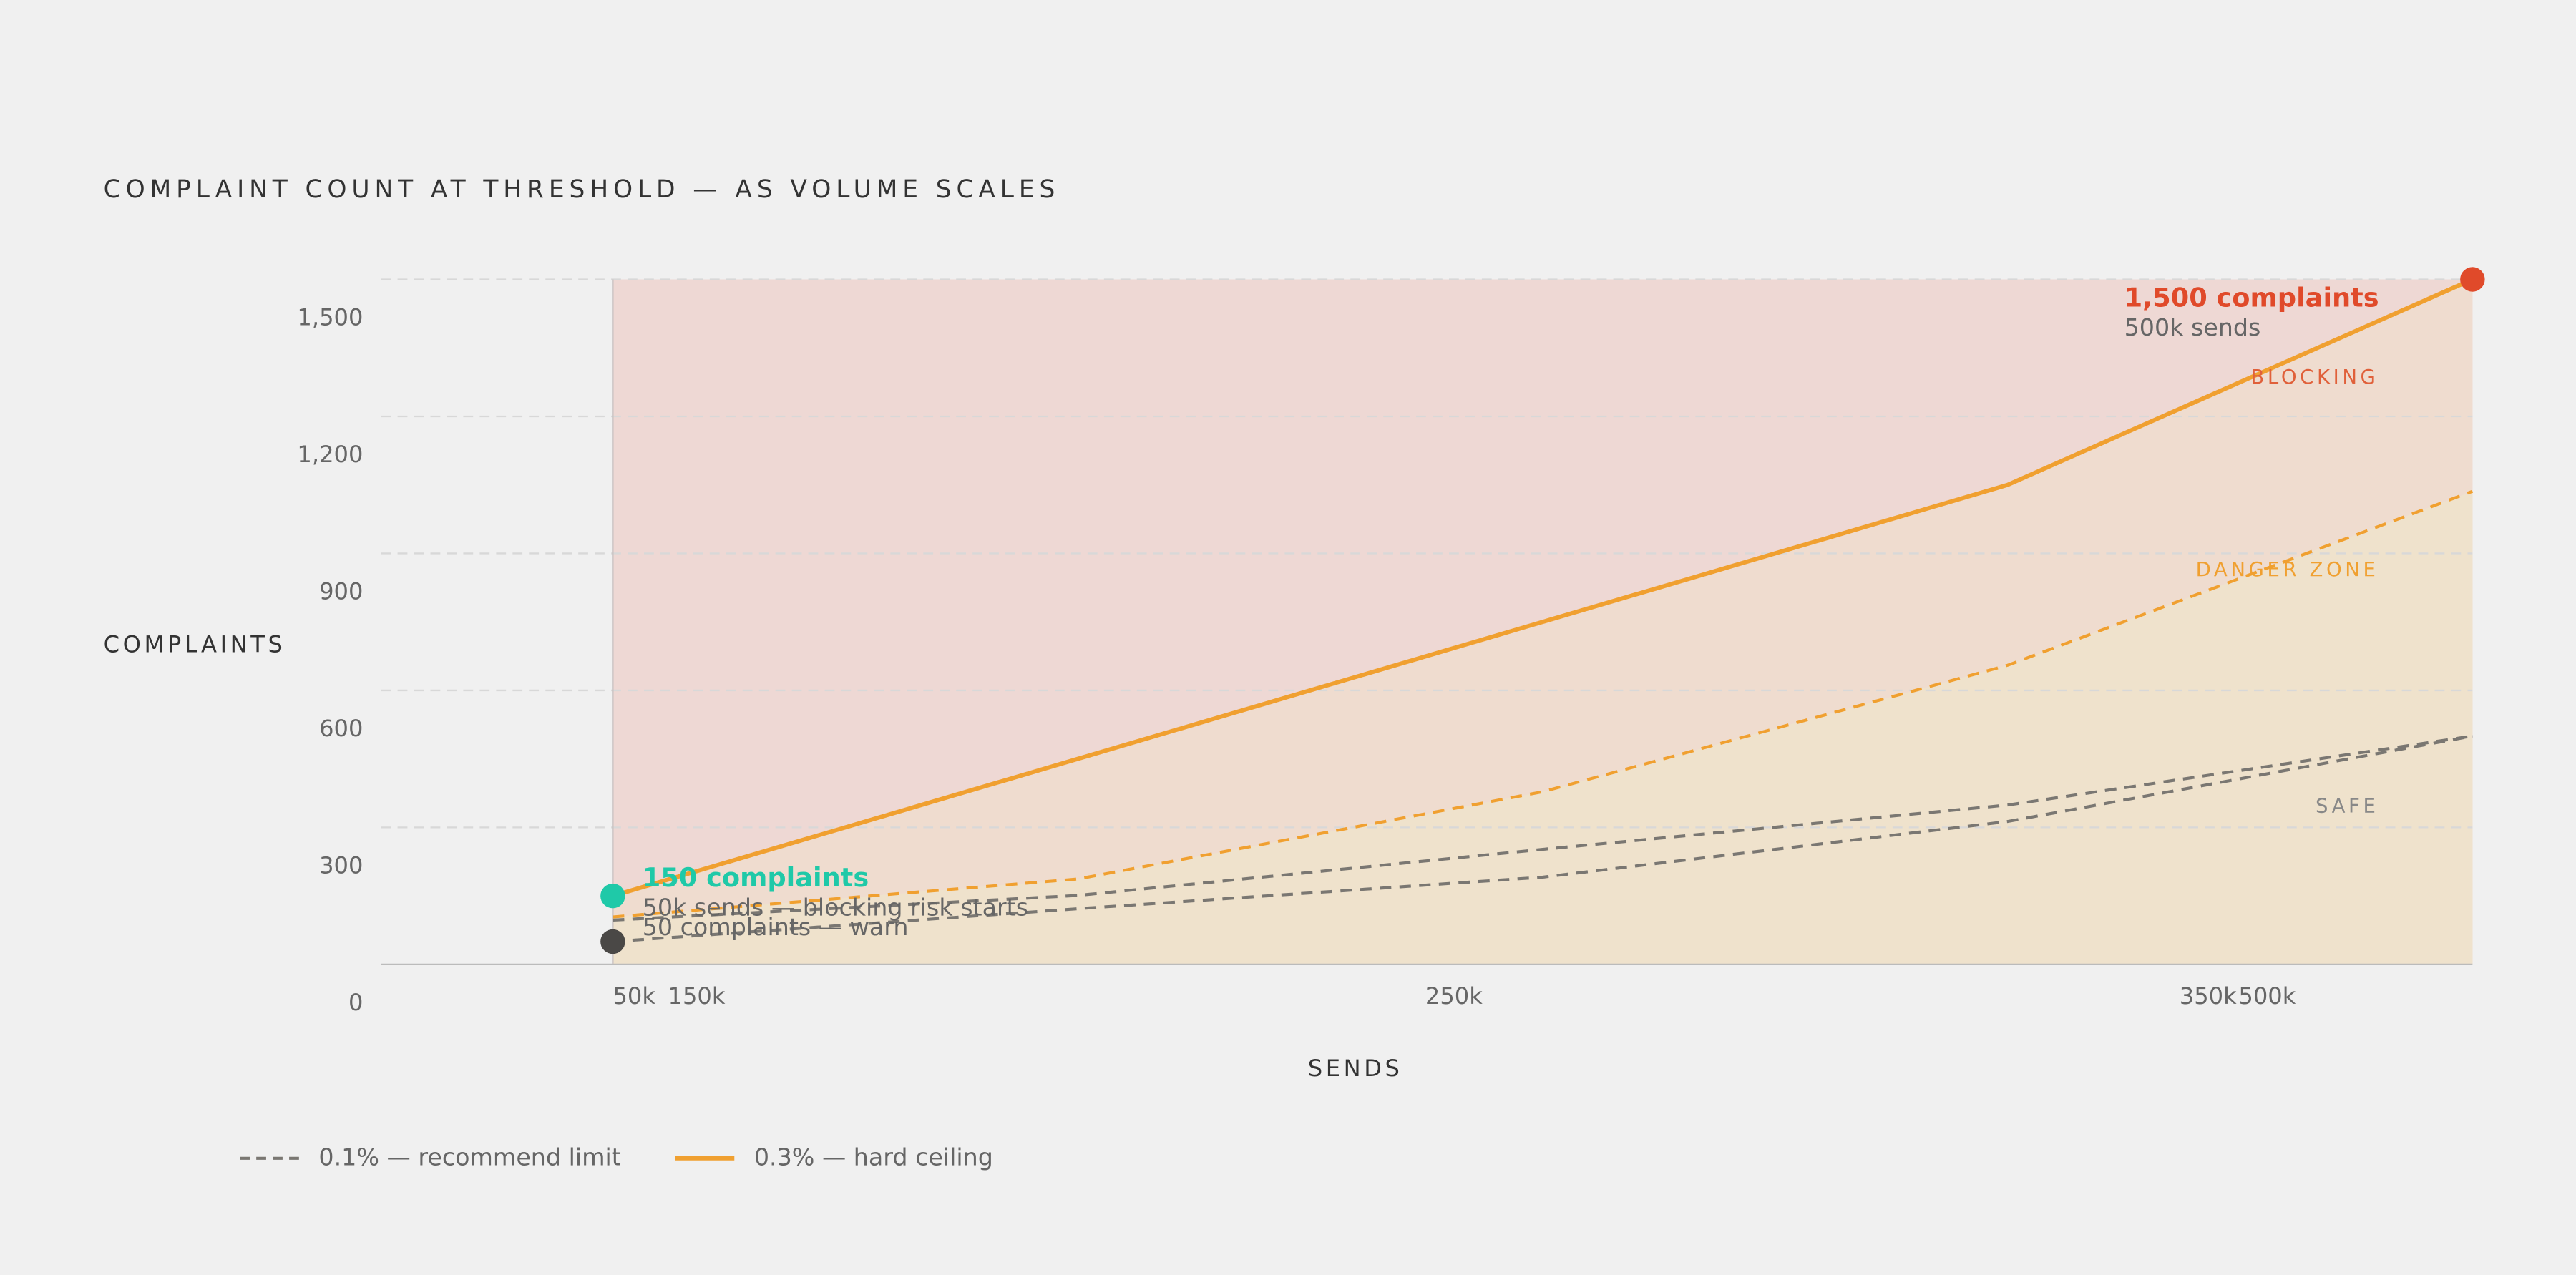 Image resolution: width=2576 pixels, height=1275 pixels. What do you see at coordinates (2267, 996) in the screenshot?
I see `x-tick-label: 500k` at bounding box center [2267, 996].